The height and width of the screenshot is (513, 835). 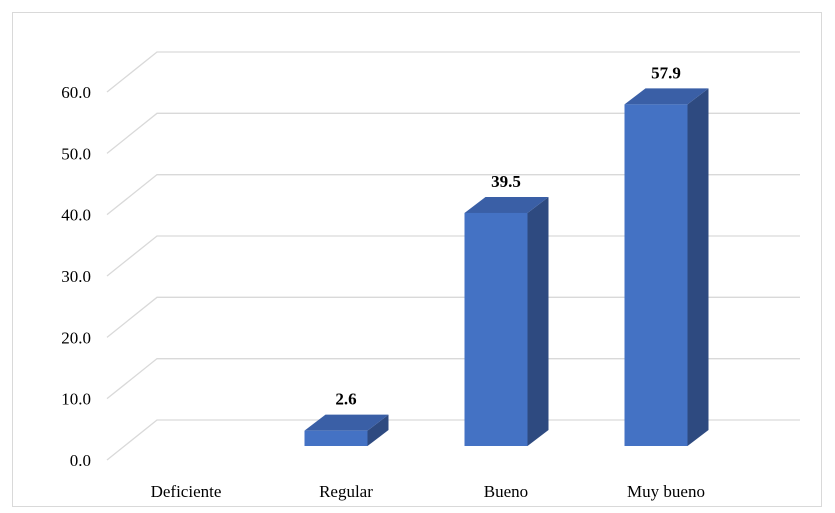 What do you see at coordinates (76, 337) in the screenshot?
I see `y-tick-label: 20.0` at bounding box center [76, 337].